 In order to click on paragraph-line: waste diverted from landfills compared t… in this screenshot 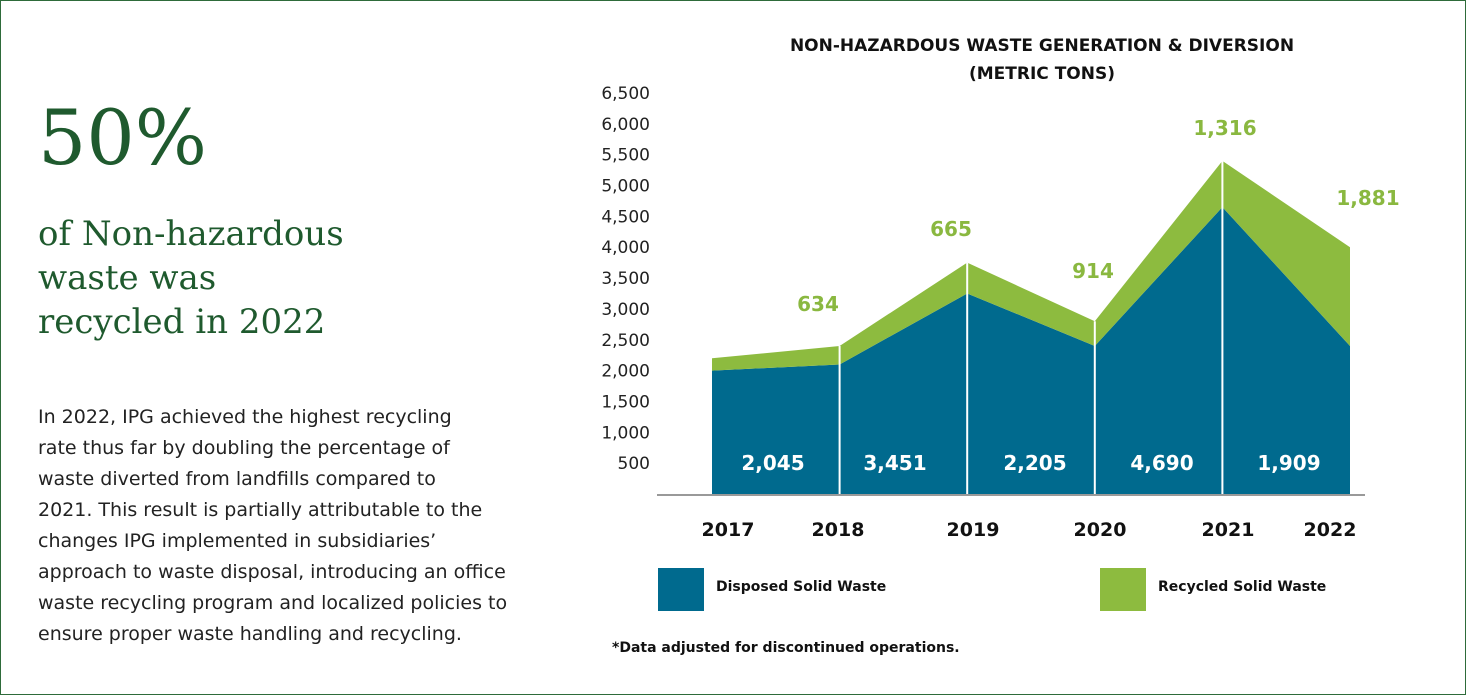, I will do `click(237, 479)`.